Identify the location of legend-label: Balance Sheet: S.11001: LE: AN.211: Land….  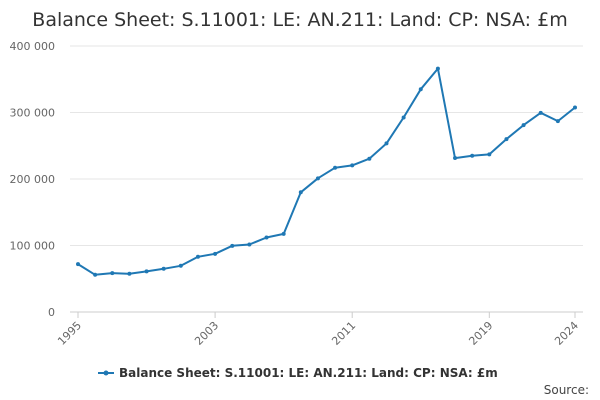
(308, 373).